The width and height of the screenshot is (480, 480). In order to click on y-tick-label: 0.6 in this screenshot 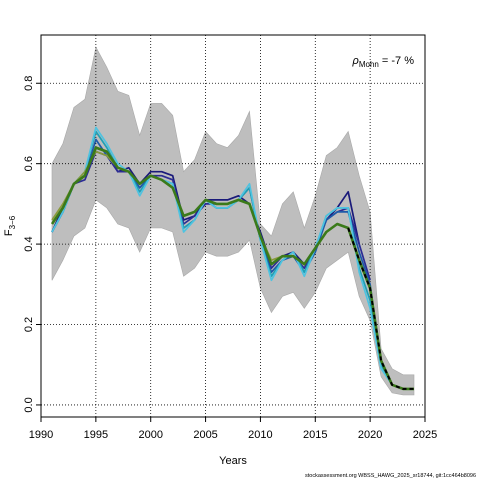, I will do `click(29, 163)`.